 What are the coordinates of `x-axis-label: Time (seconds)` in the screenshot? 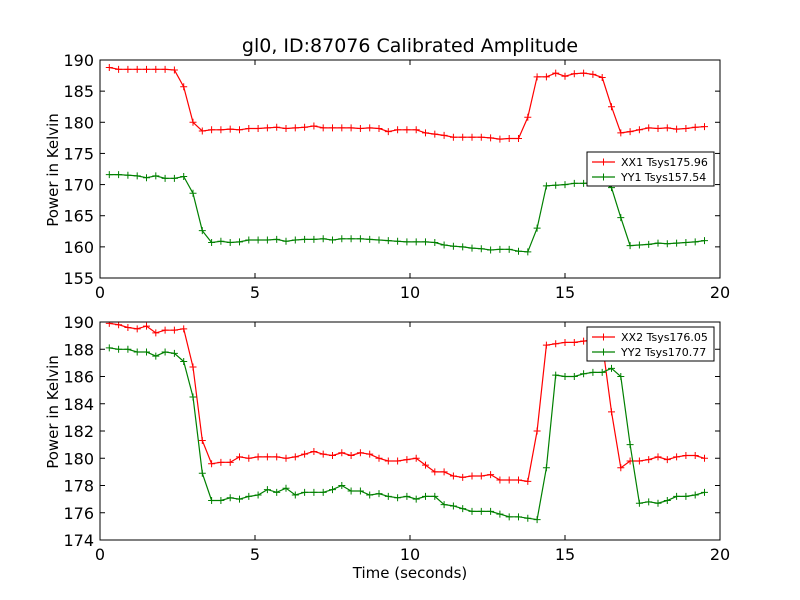 It's located at (410, 573).